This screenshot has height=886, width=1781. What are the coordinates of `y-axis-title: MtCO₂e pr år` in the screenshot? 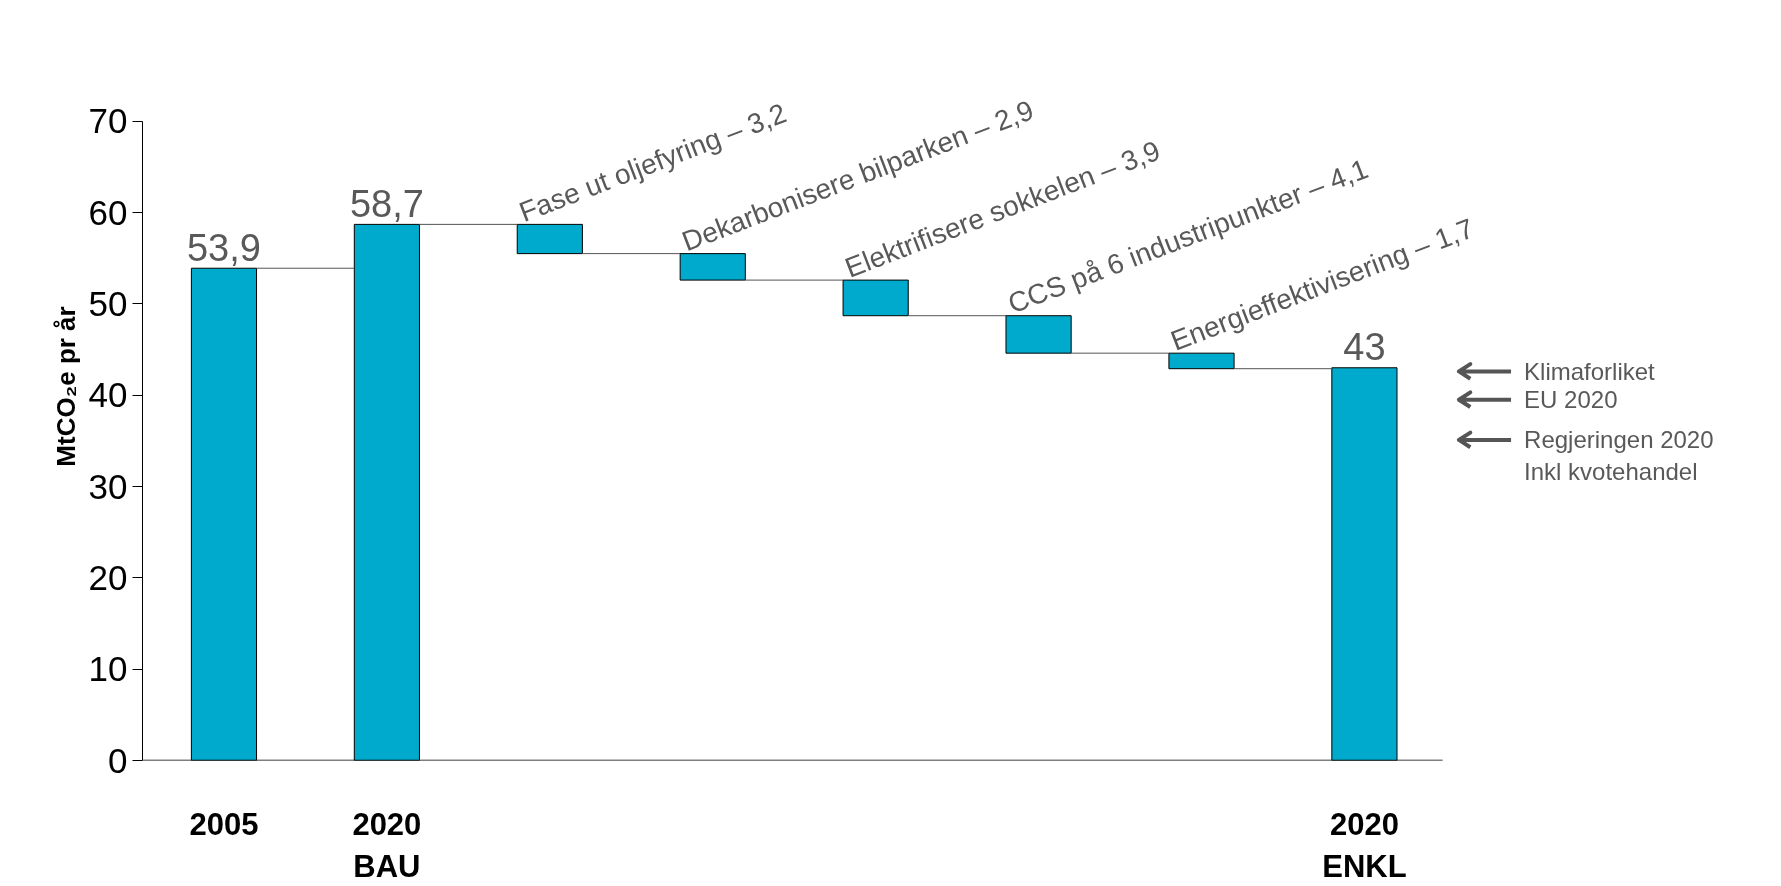 It's located at (65, 386).